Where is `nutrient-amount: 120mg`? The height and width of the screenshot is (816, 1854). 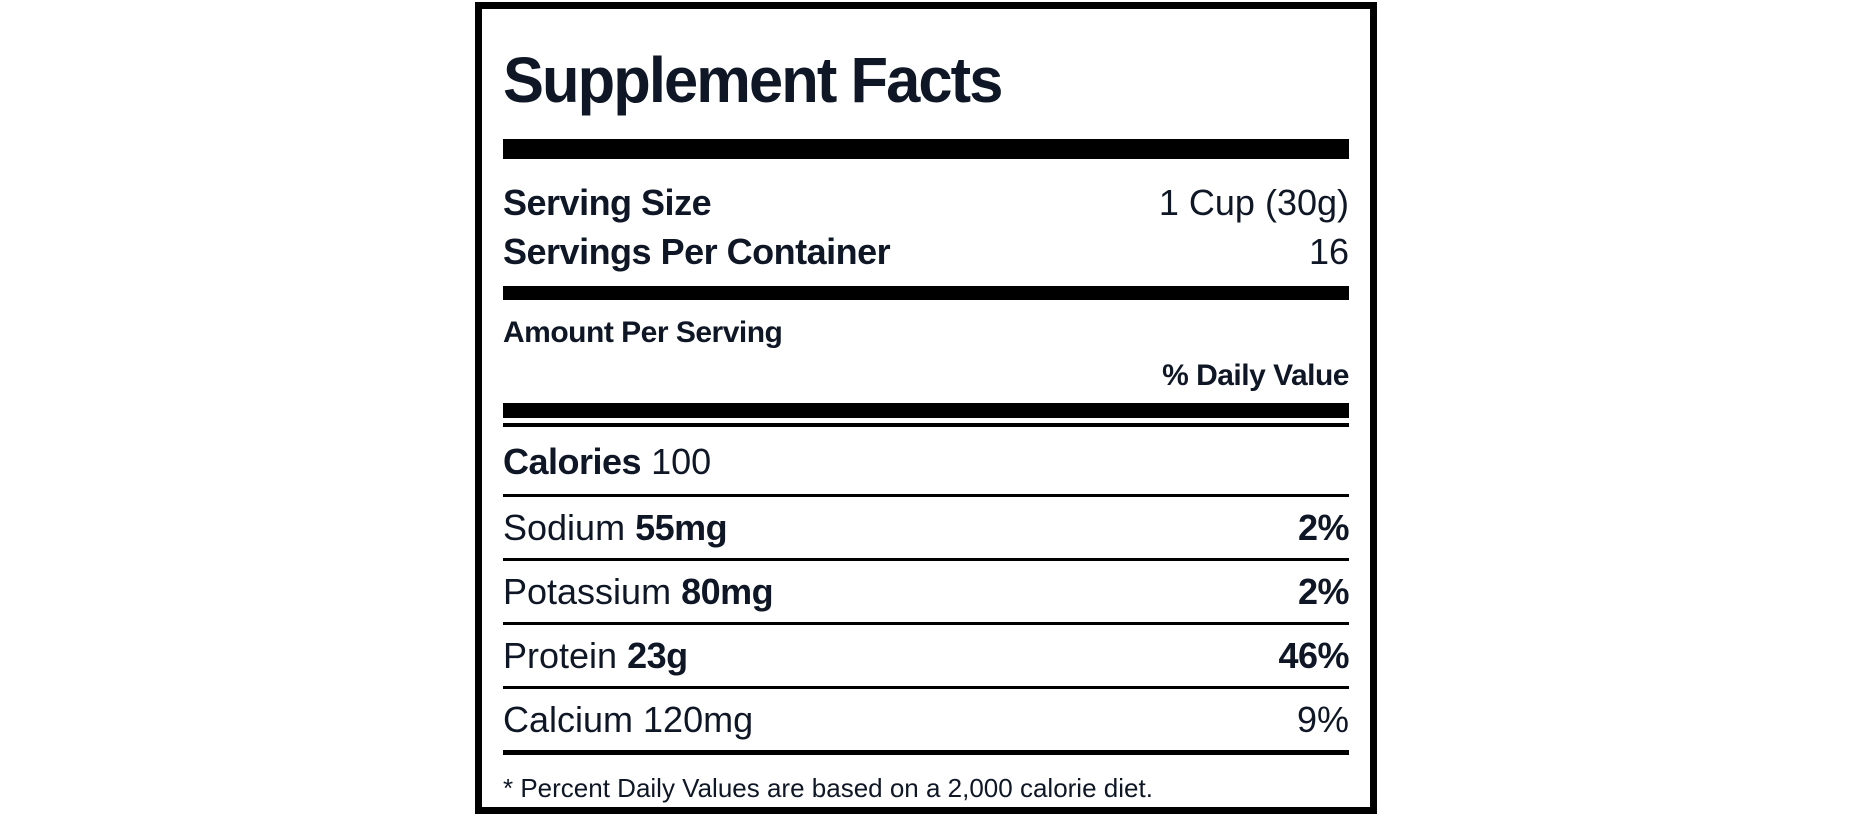 nutrient-amount: 120mg is located at coordinates (698, 719).